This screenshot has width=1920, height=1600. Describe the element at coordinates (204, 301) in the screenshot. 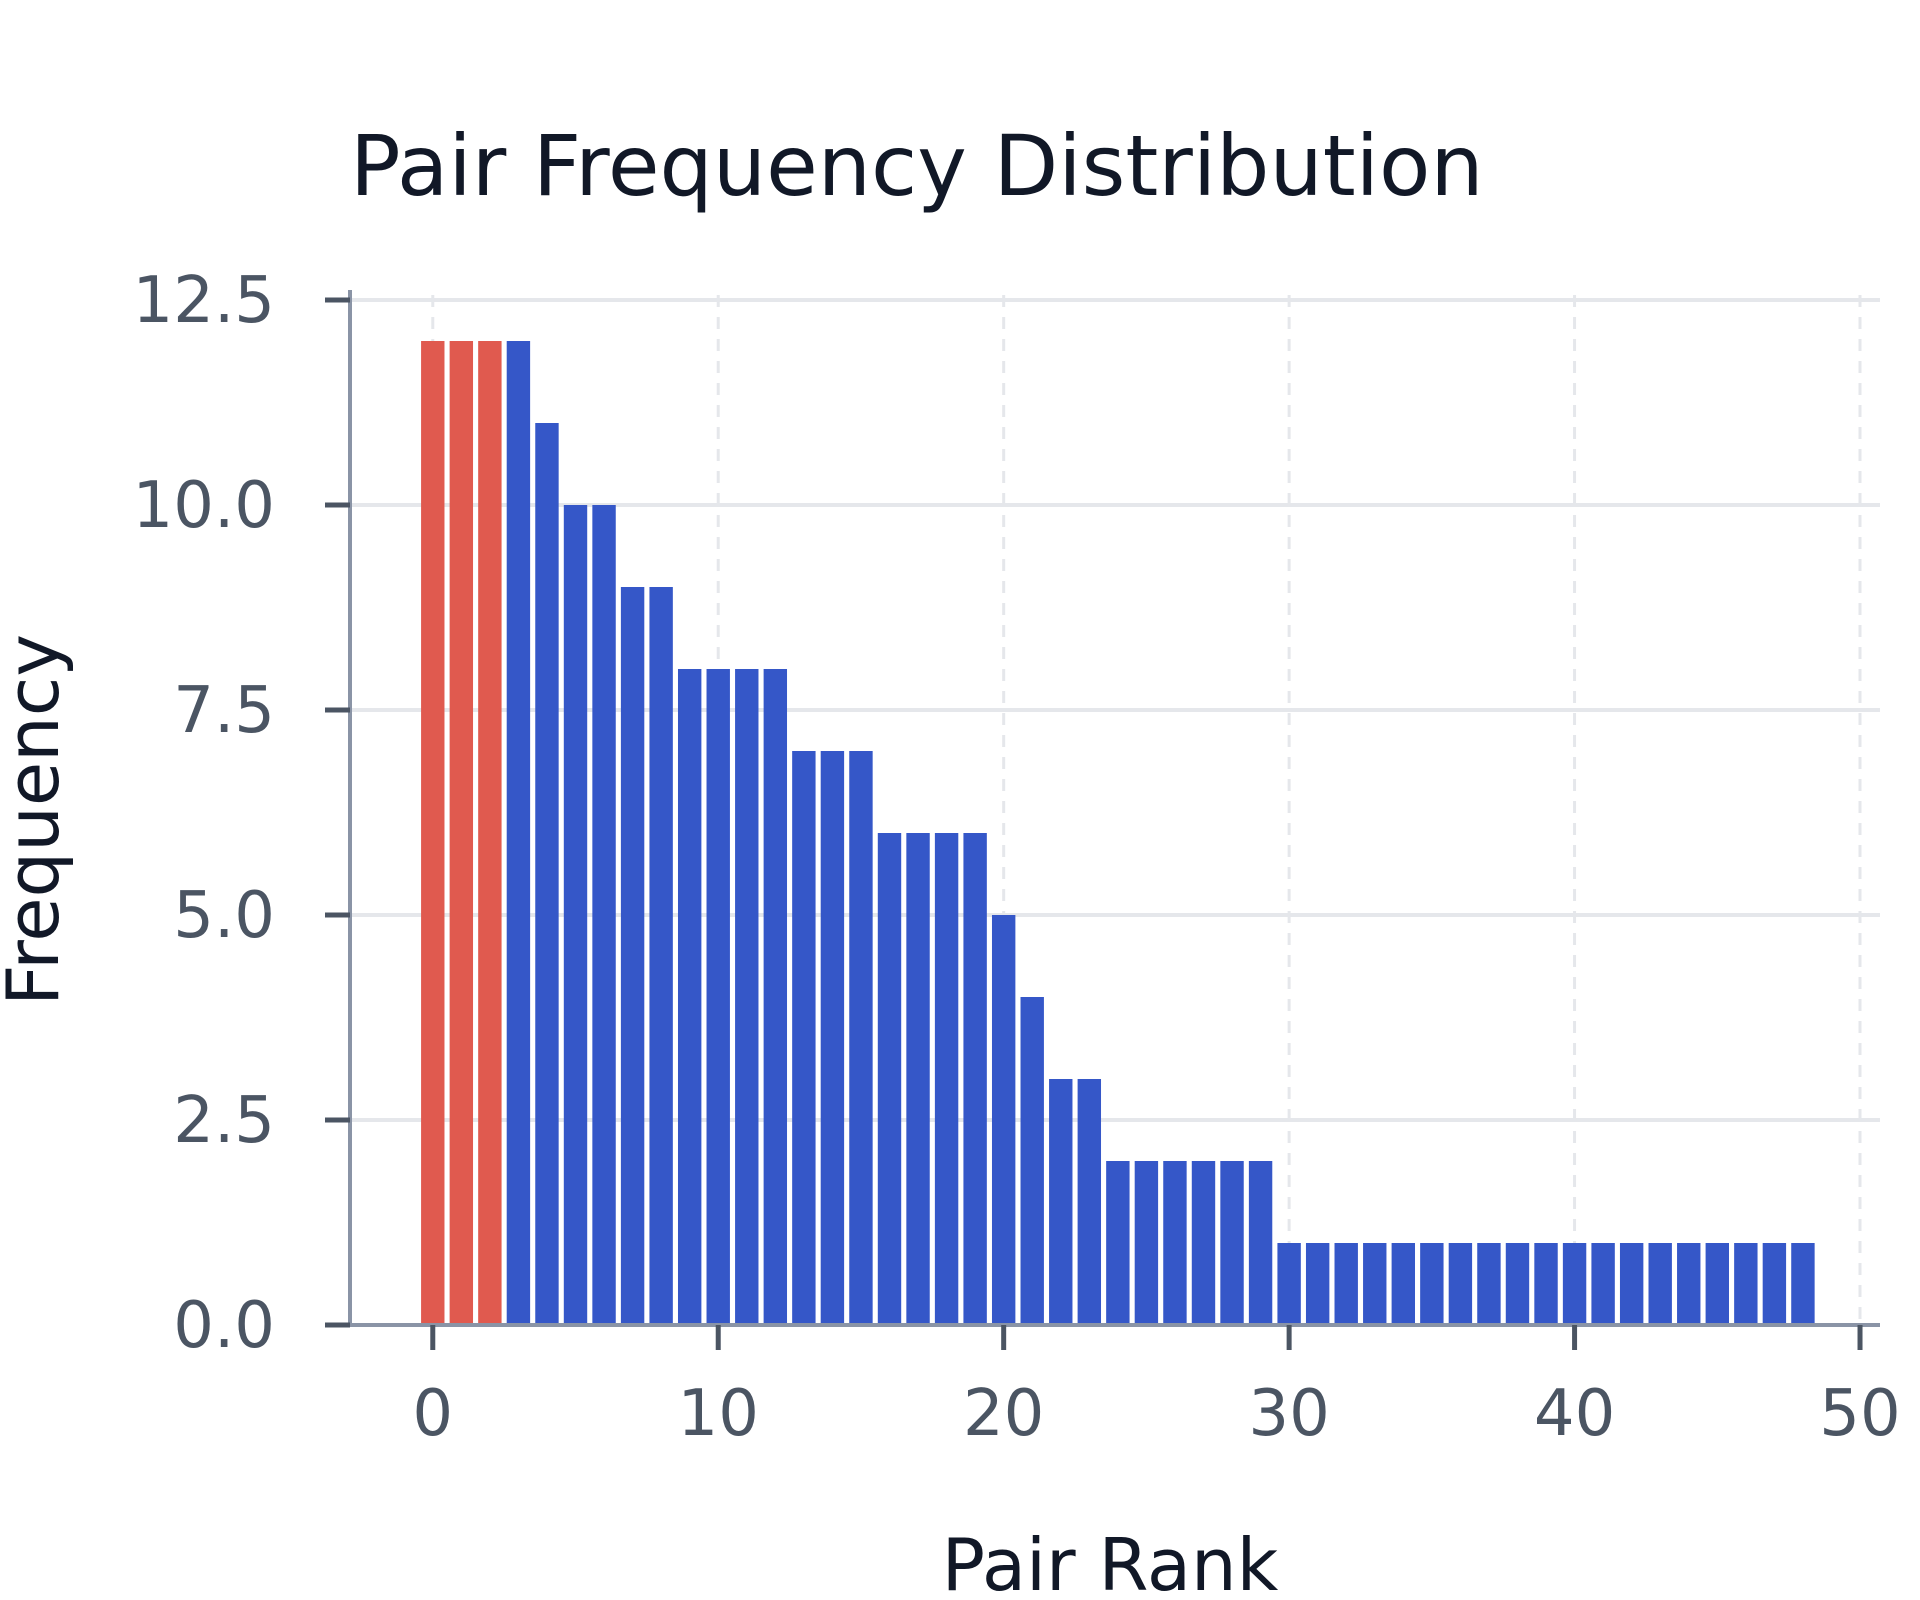

I see `y-tick-label: 12.5` at that location.